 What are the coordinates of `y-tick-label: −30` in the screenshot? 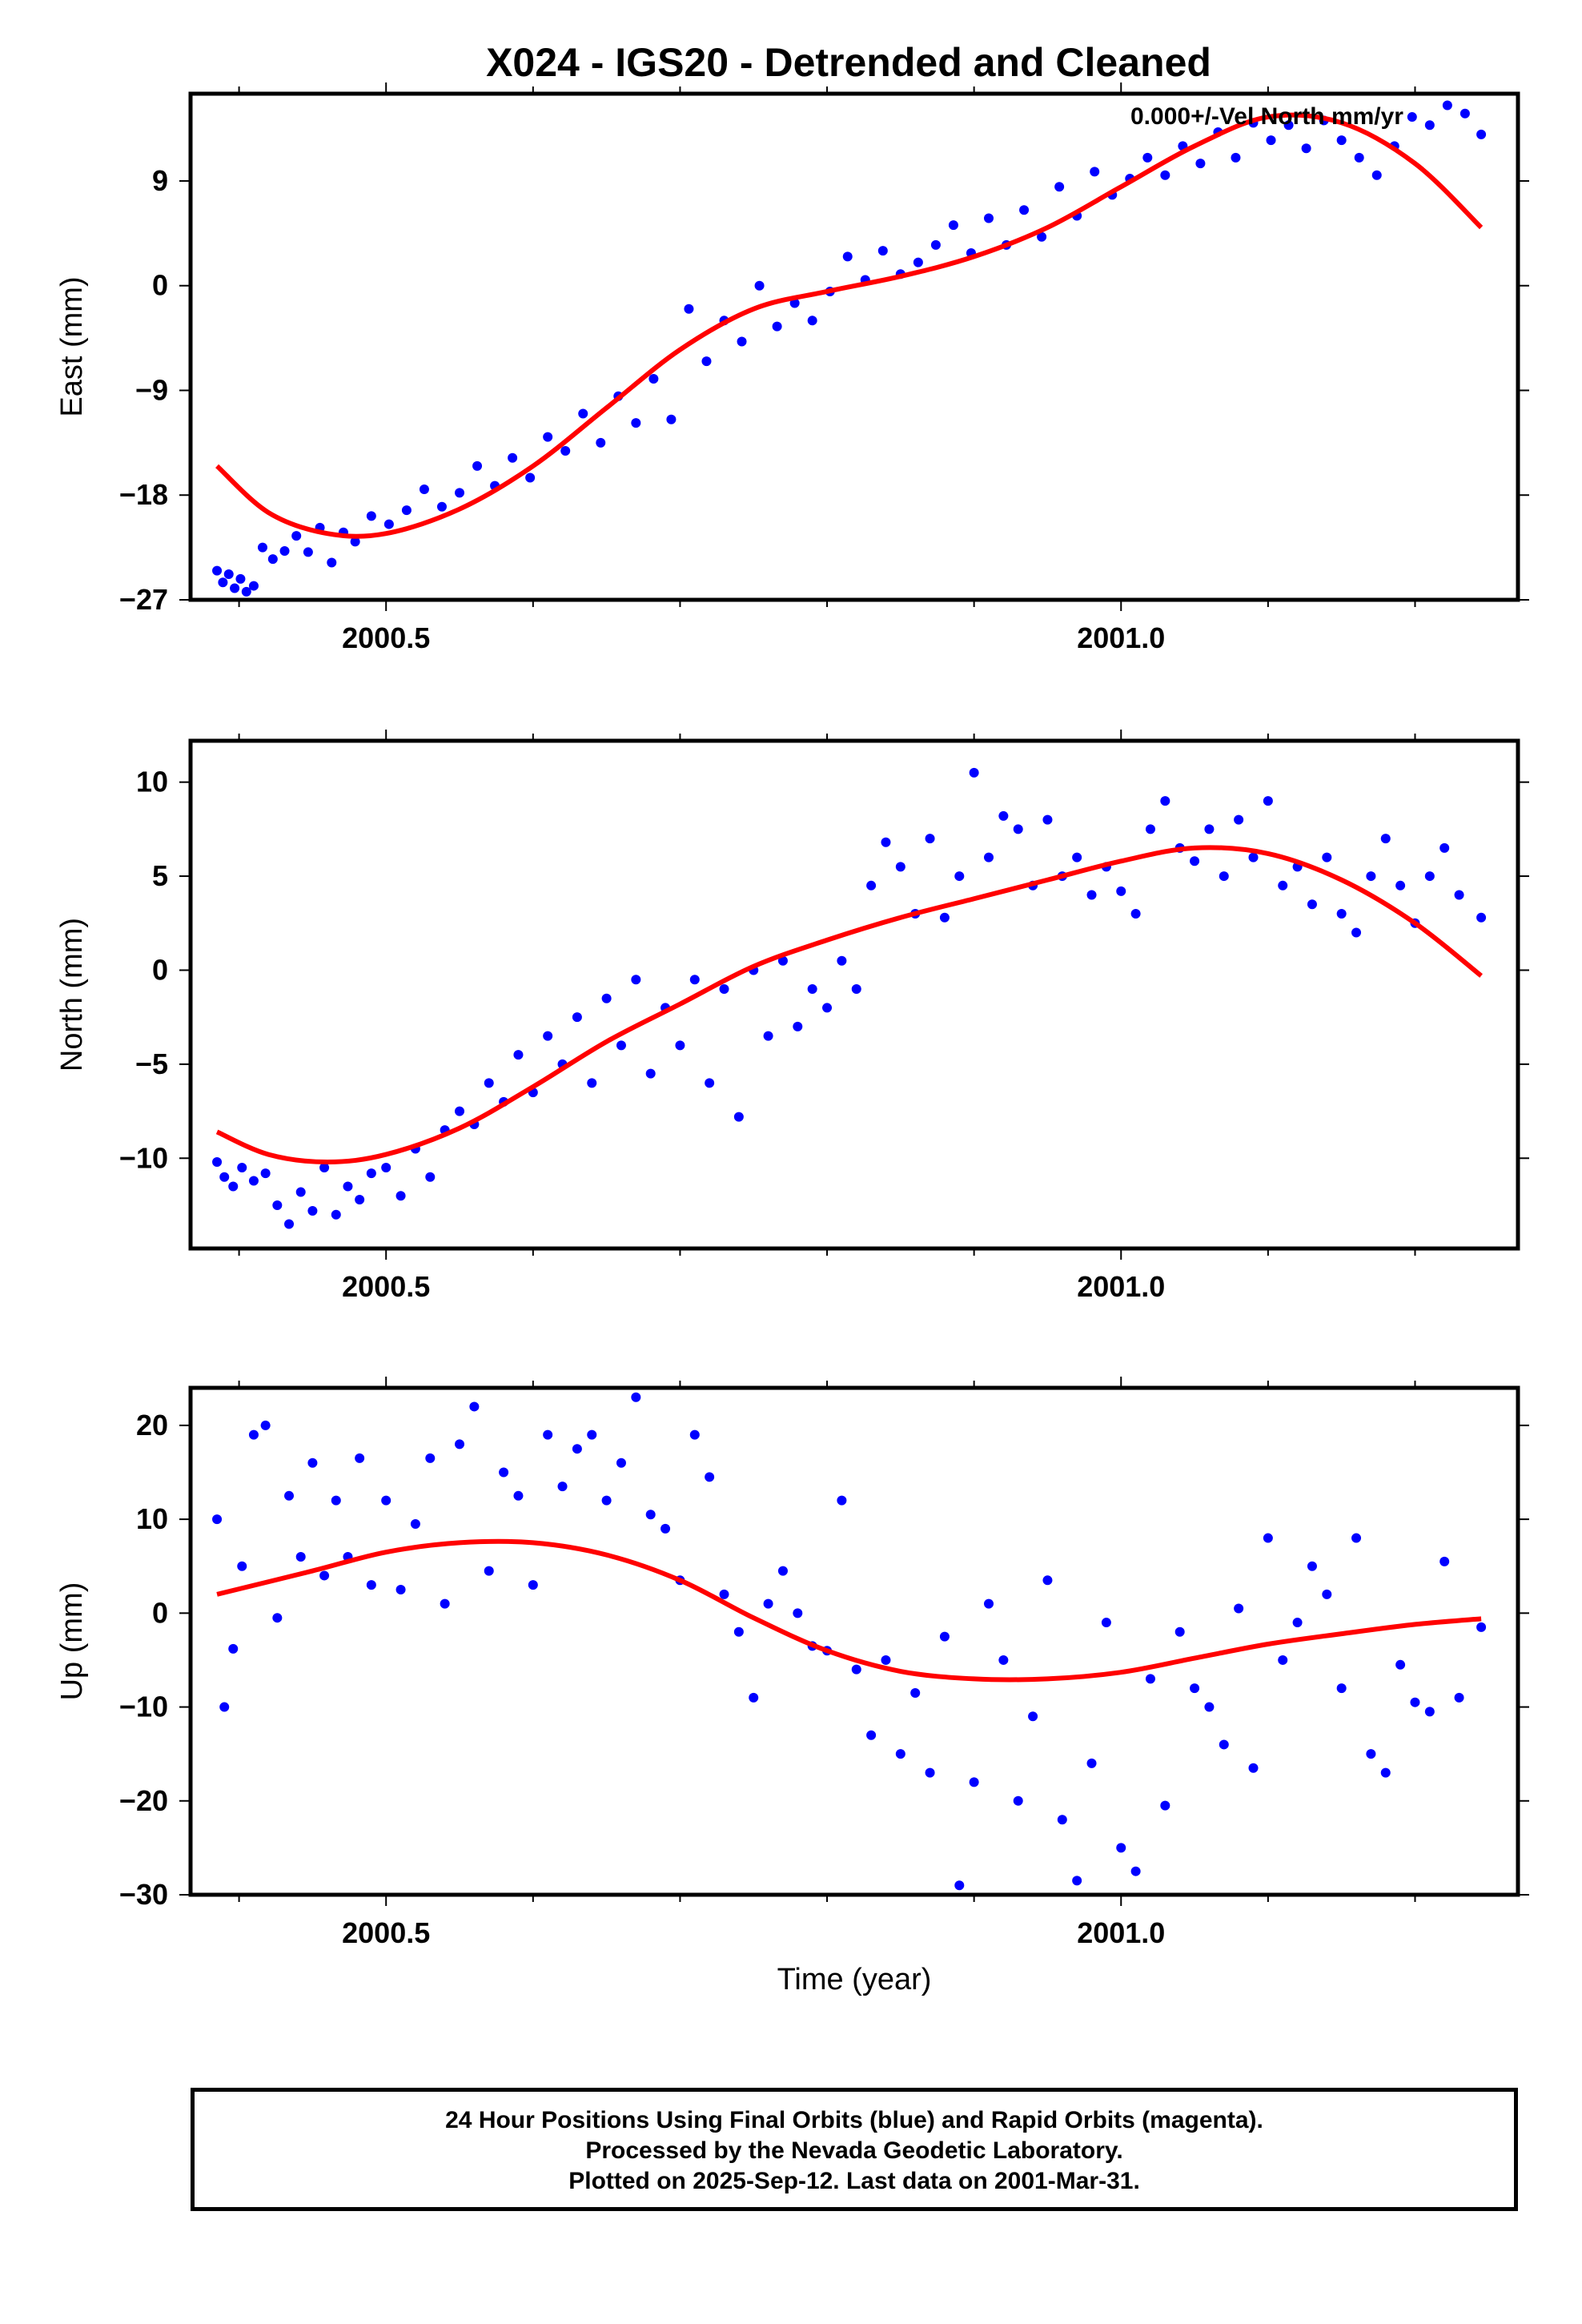 It's located at (144, 1895).